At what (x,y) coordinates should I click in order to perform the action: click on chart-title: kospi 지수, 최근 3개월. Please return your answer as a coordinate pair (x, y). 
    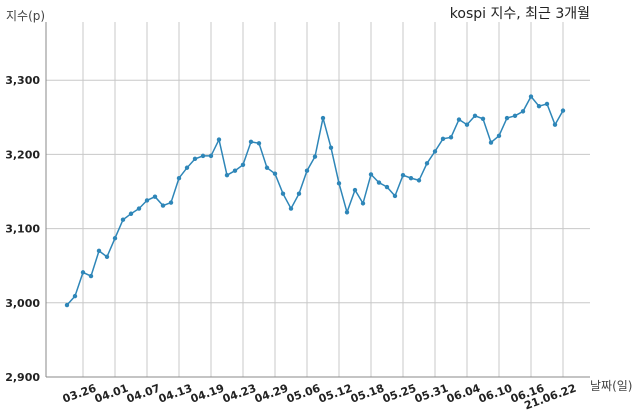
    Looking at the image, I should click on (520, 14).